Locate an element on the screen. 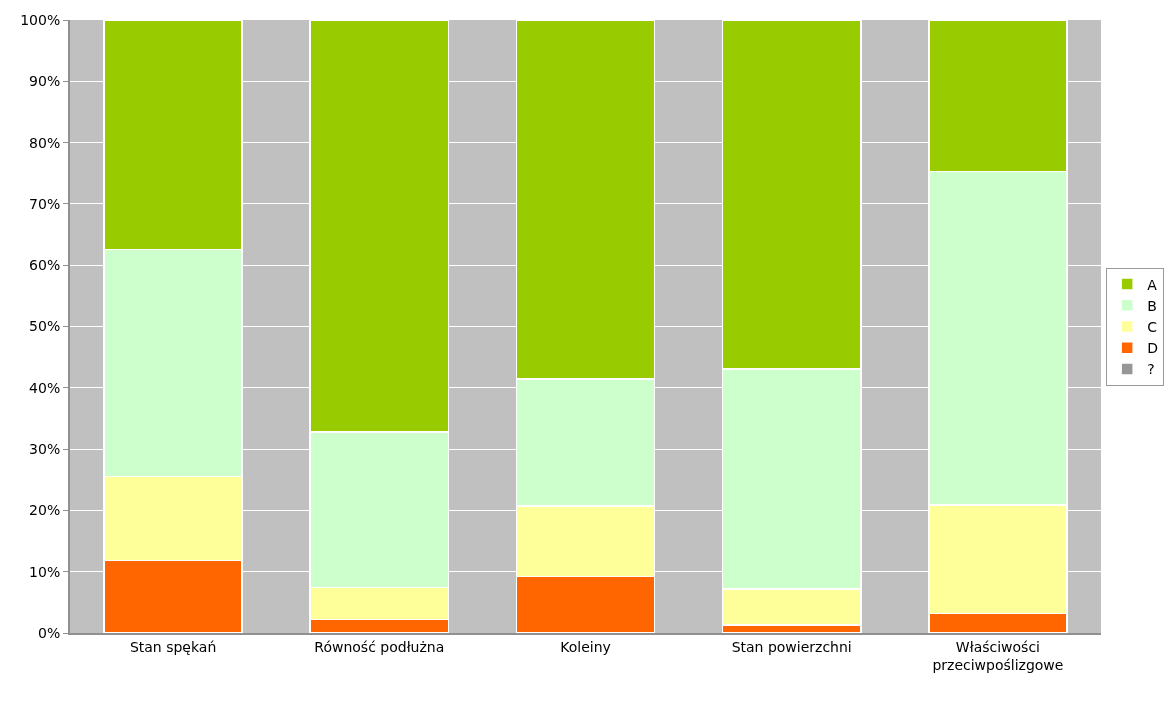 The width and height of the screenshot is (1176, 718). y-tick-label: 40% is located at coordinates (45, 387).